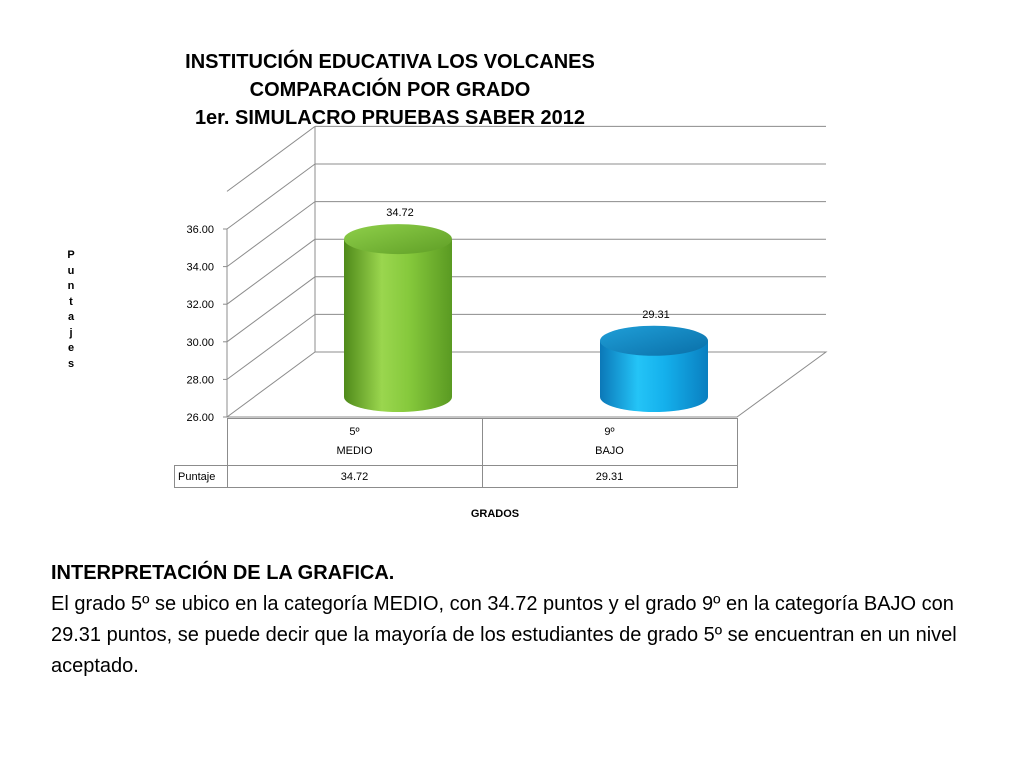  I want to click on category-cell: 5º MEDIO, so click(354, 442).